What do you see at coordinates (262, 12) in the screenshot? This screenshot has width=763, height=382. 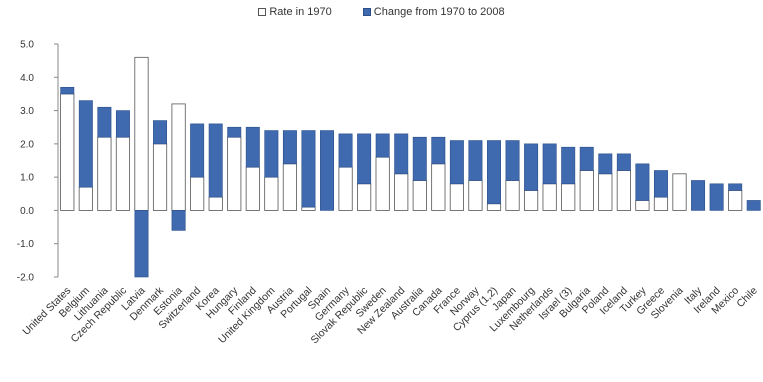 I see `legend-swatch-rate` at bounding box center [262, 12].